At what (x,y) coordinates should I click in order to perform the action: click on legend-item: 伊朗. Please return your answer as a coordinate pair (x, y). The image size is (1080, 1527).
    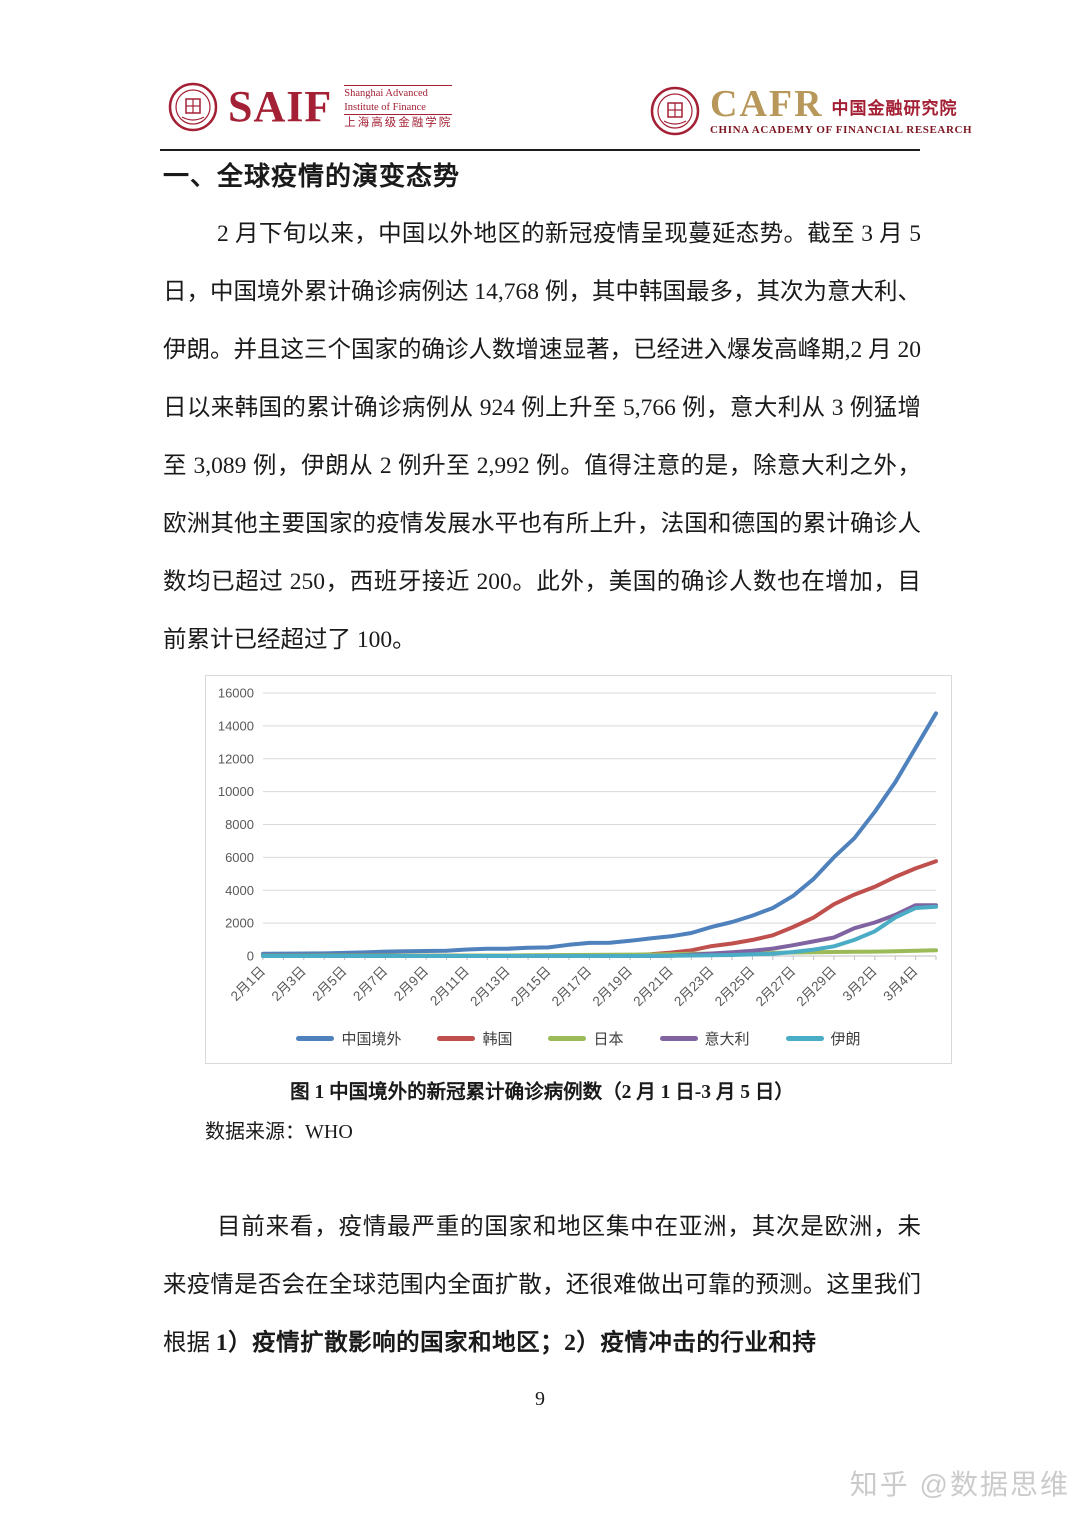
    Looking at the image, I should click on (823, 1038).